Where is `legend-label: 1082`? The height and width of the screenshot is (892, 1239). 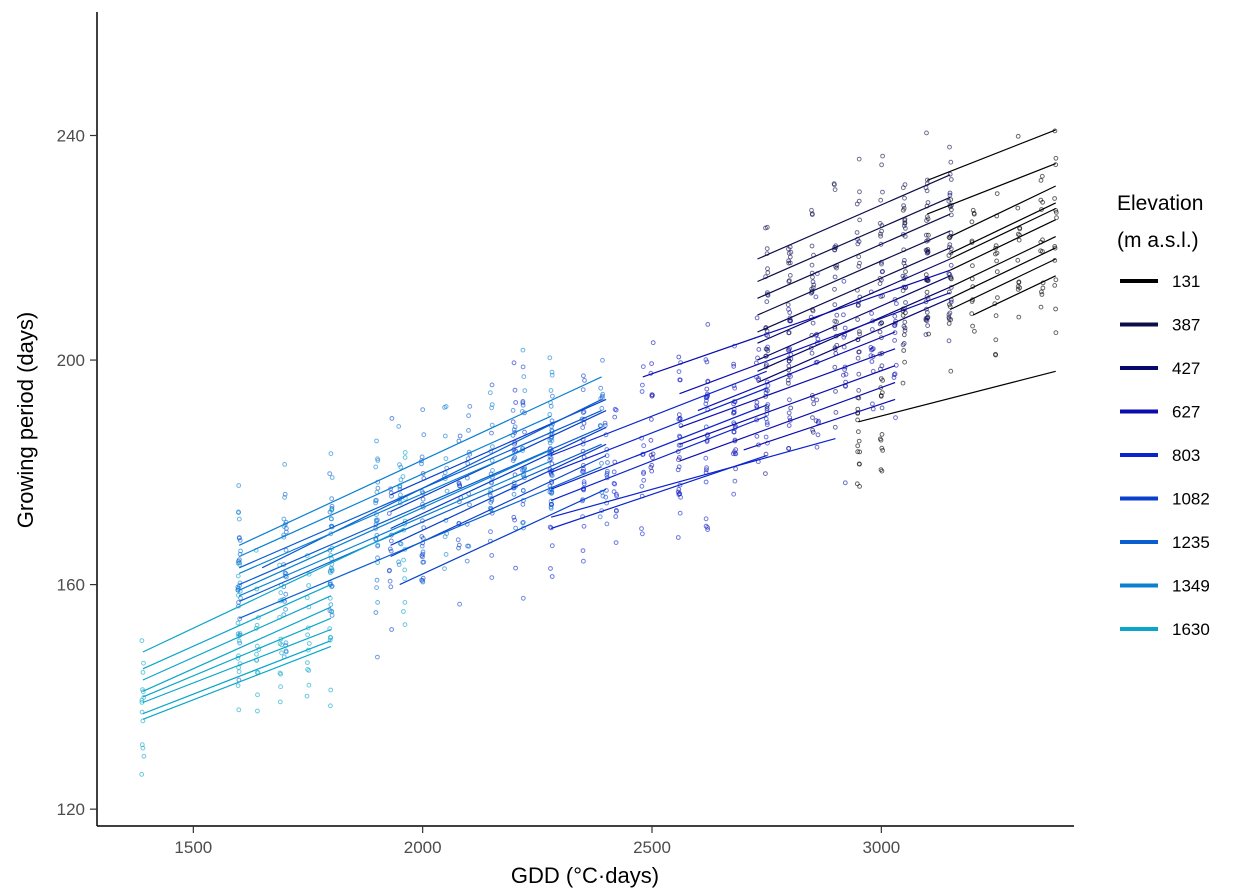 legend-label: 1082 is located at coordinates (1191, 499).